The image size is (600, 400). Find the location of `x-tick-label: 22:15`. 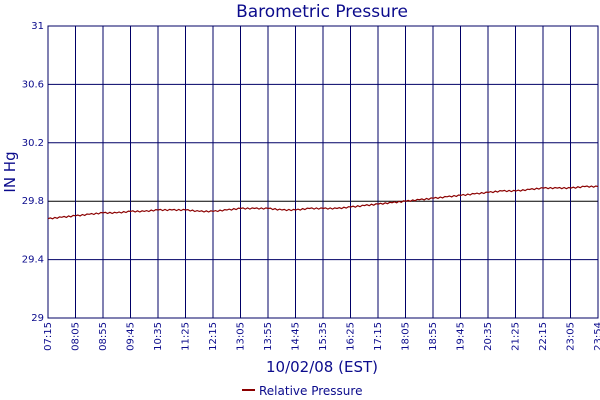

x-tick-label: 22:15 is located at coordinates (543, 336).